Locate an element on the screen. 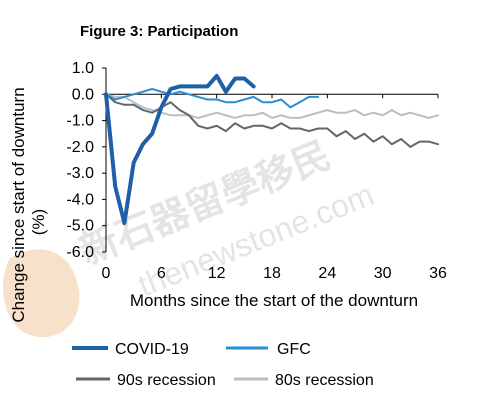  x-tick-label: 18 is located at coordinates (272, 273).